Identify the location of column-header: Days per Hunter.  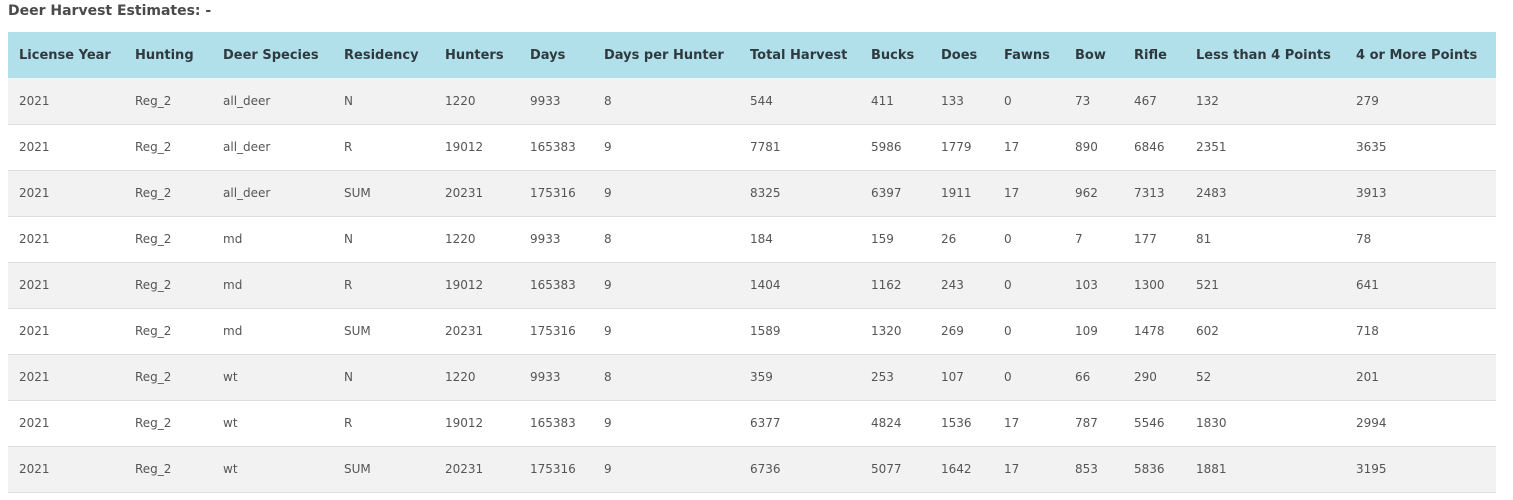
(664, 55).